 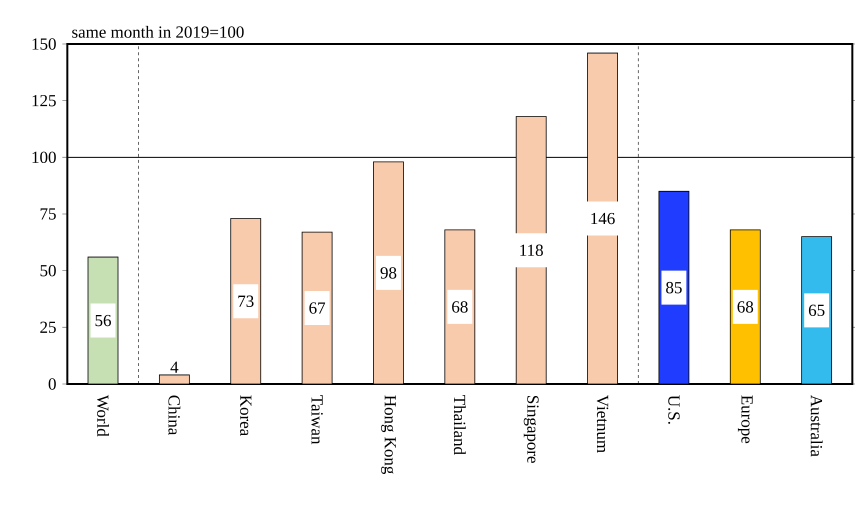 What do you see at coordinates (317, 419) in the screenshot?
I see `x-tick-label: Taiwan` at bounding box center [317, 419].